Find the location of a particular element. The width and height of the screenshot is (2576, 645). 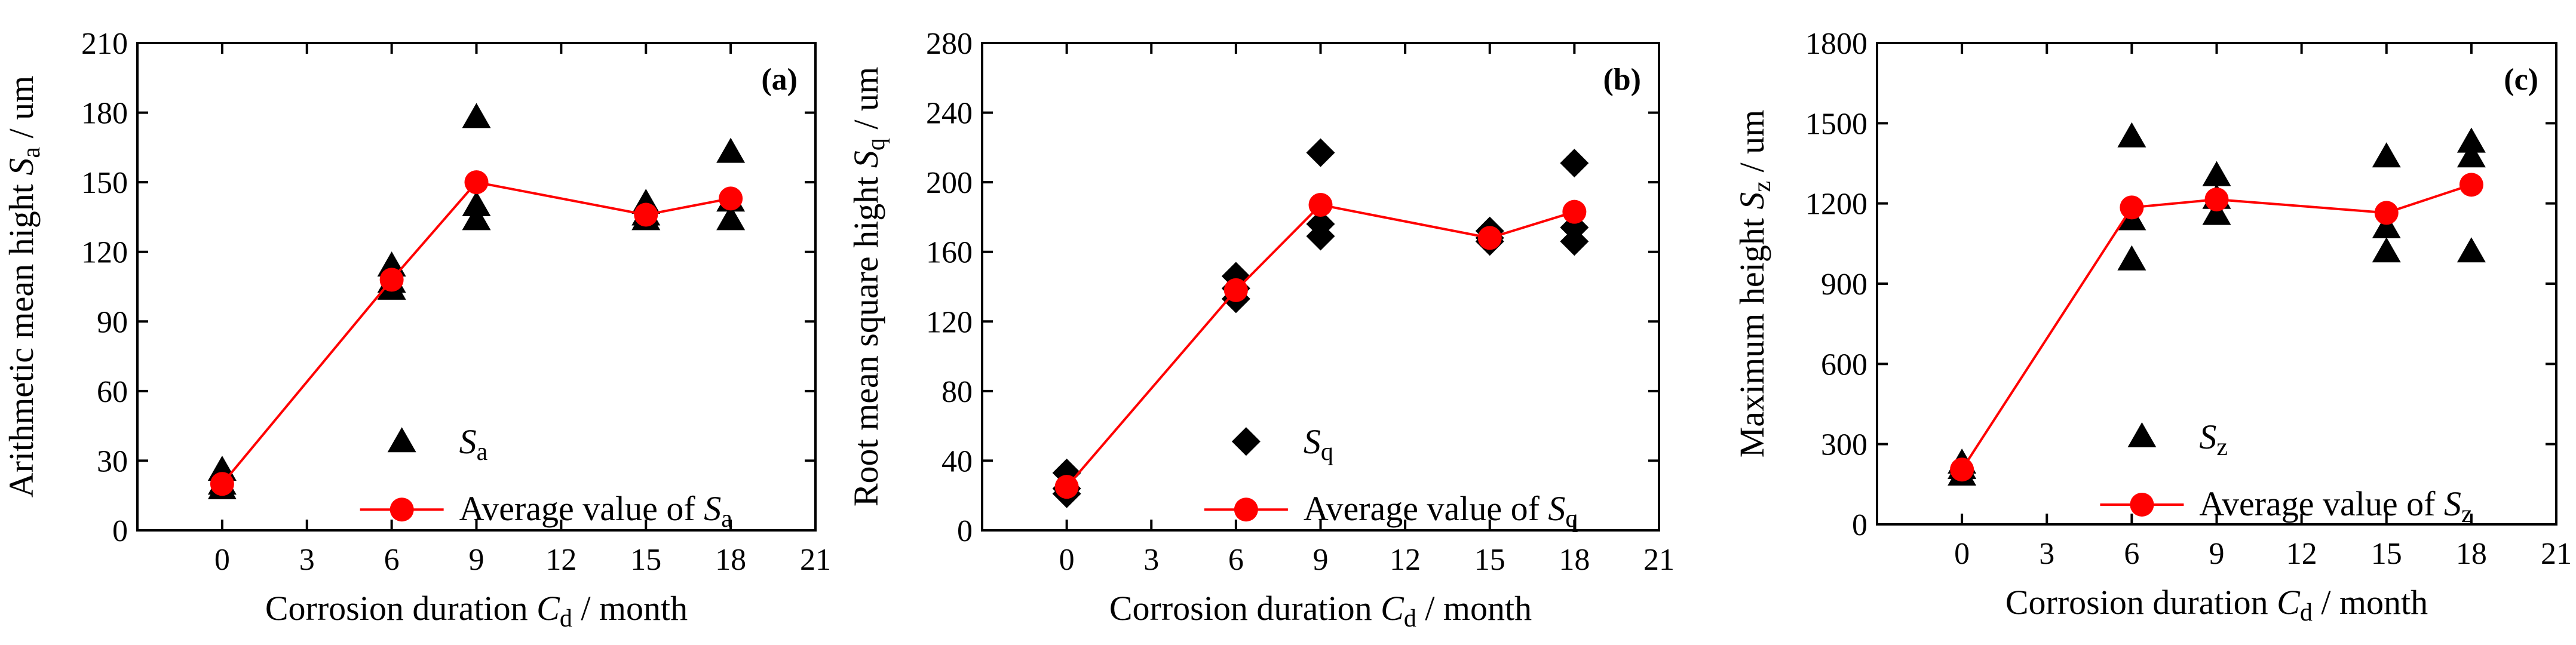

y-tick-label: 280 is located at coordinates (949, 44).